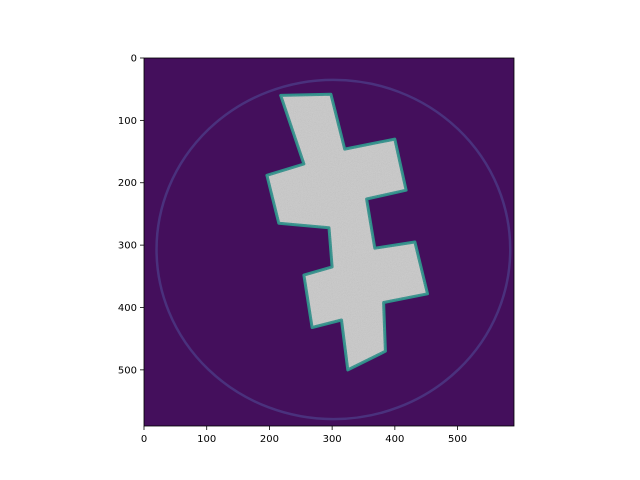 This screenshot has height=480, width=640. I want to click on x-tick-label: 500, so click(457, 439).